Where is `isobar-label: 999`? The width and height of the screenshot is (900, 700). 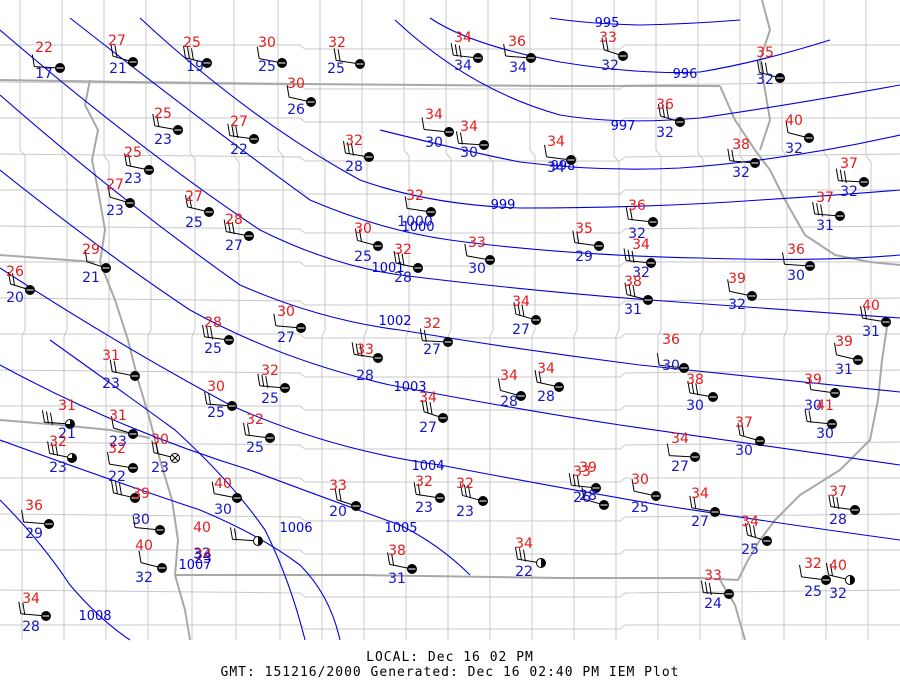 isobar-label: 999 is located at coordinates (503, 205).